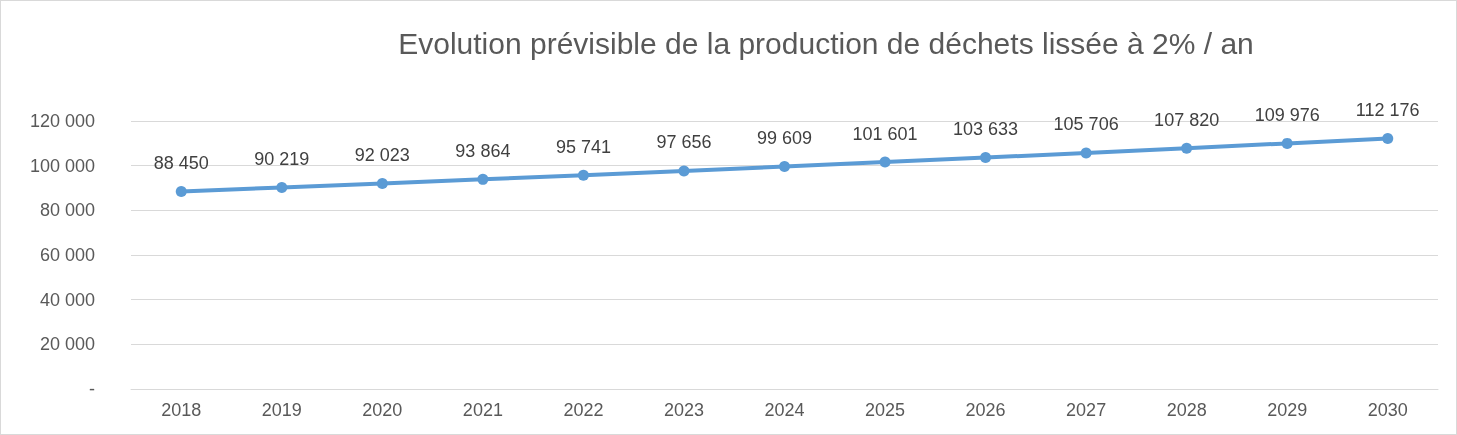 Image resolution: width=1457 pixels, height=435 pixels. What do you see at coordinates (67, 255) in the screenshot?
I see `y-tick-label: 60 000` at bounding box center [67, 255].